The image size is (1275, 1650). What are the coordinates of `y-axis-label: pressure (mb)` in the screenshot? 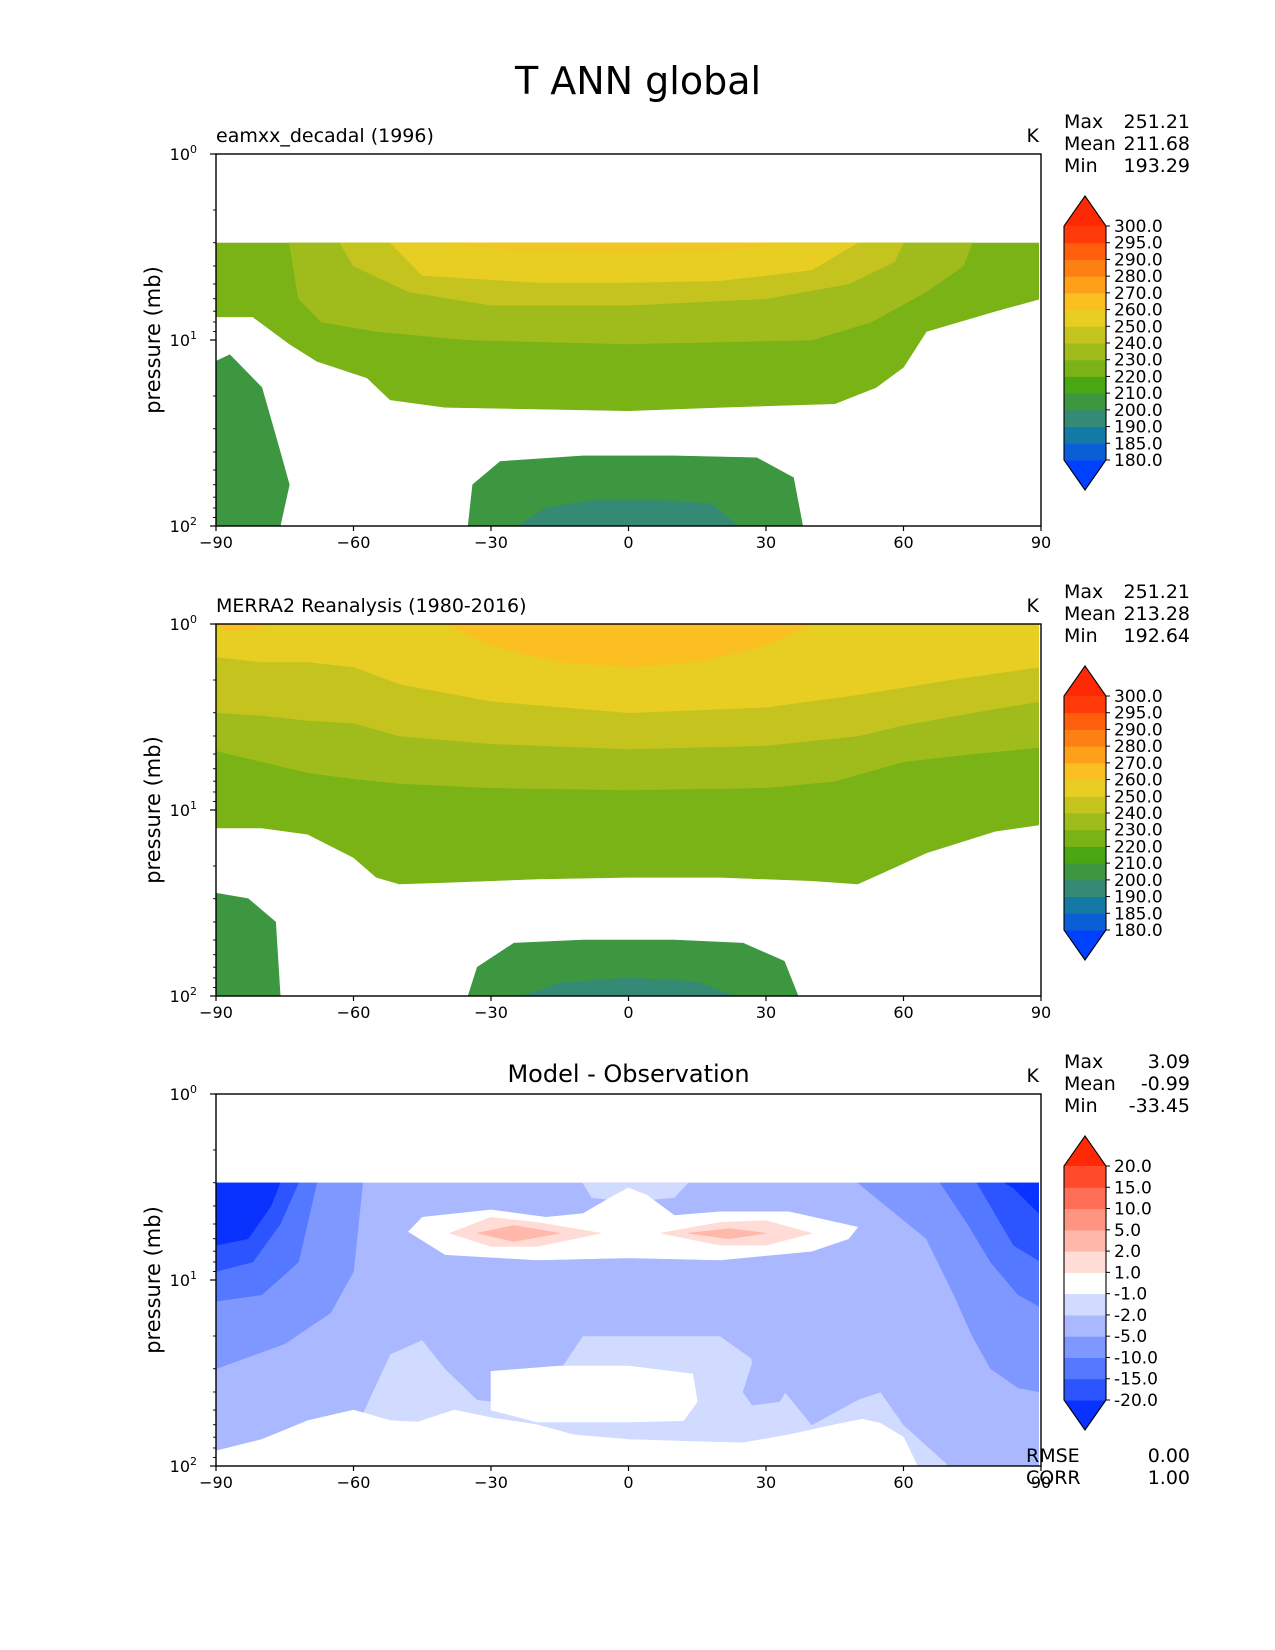 It's located at (153, 1280).